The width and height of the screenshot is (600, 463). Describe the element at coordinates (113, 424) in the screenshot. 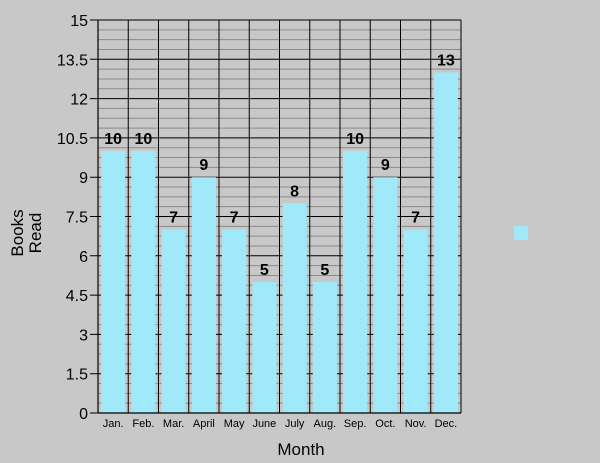

I see `x-tick-label: Jan.` at that location.